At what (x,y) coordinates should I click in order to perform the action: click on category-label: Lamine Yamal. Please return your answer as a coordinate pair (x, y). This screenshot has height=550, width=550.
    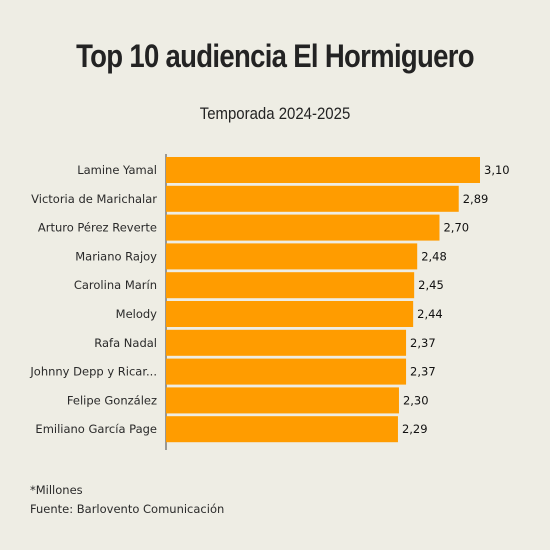
    Looking at the image, I should click on (117, 170).